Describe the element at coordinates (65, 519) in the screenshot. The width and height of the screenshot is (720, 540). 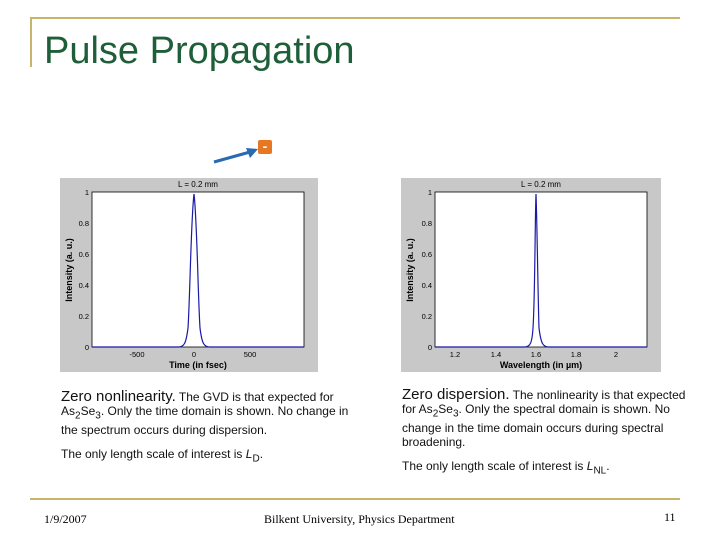
I see `footer-date: 1/9/2007` at that location.